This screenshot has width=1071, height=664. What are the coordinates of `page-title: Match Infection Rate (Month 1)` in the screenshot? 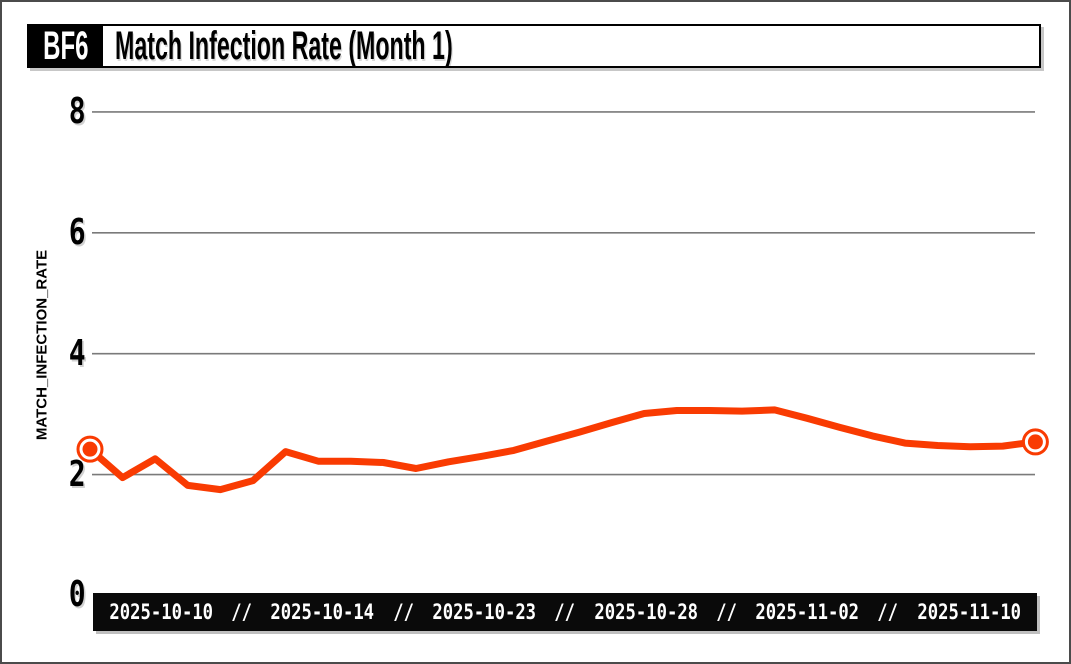 It's located at (400, 46).